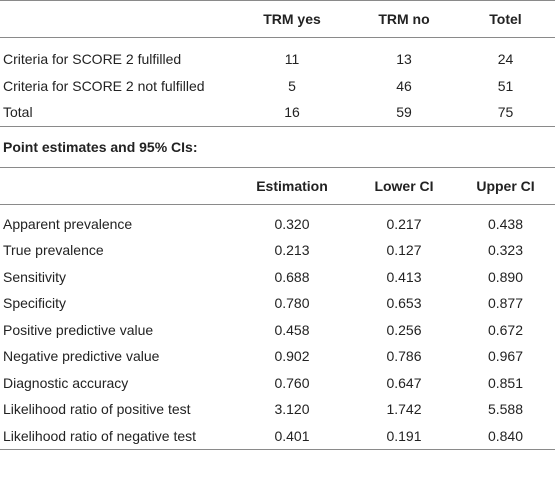  What do you see at coordinates (404, 409) in the screenshot?
I see `cell-value: 1.742` at bounding box center [404, 409].